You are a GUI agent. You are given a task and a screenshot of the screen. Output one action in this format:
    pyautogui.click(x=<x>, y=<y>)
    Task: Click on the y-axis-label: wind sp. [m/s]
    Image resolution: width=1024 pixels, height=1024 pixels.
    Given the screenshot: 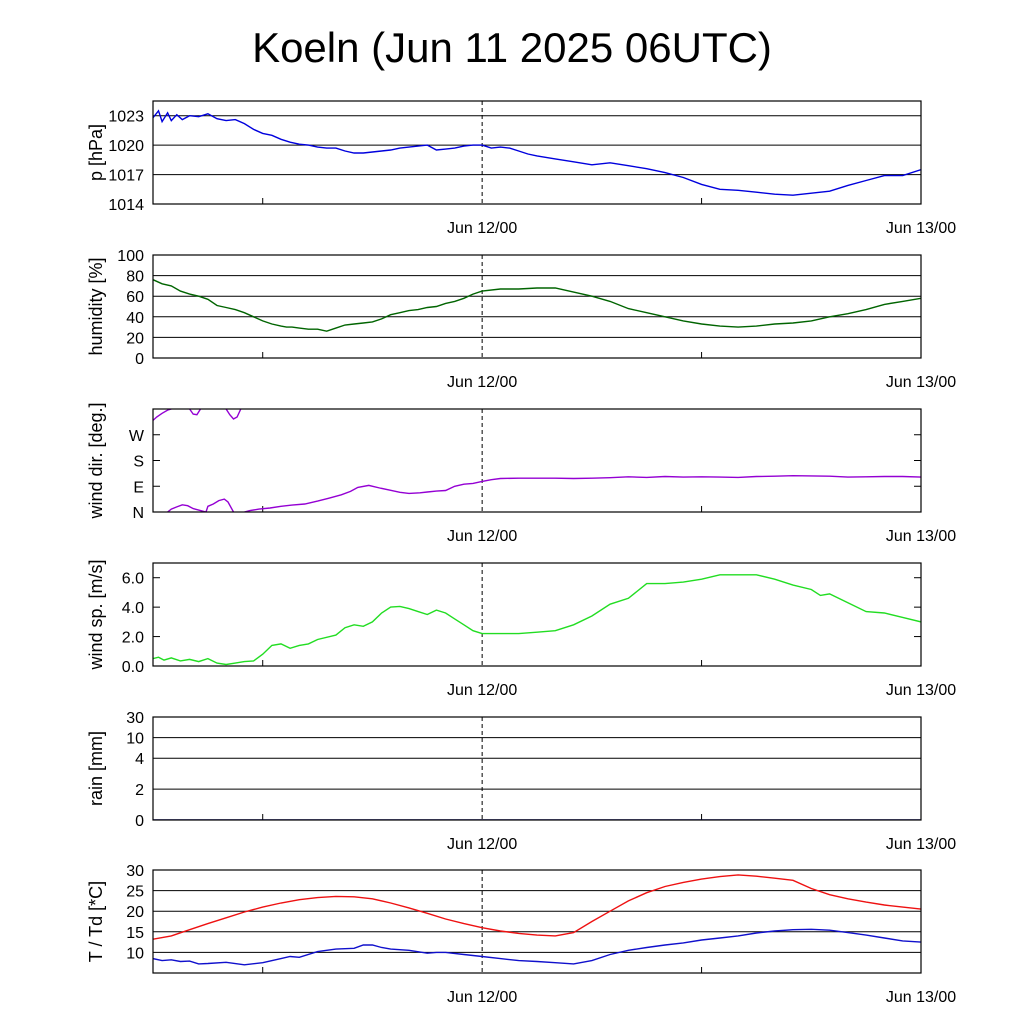 What is the action you would take?
    pyautogui.click(x=96, y=614)
    